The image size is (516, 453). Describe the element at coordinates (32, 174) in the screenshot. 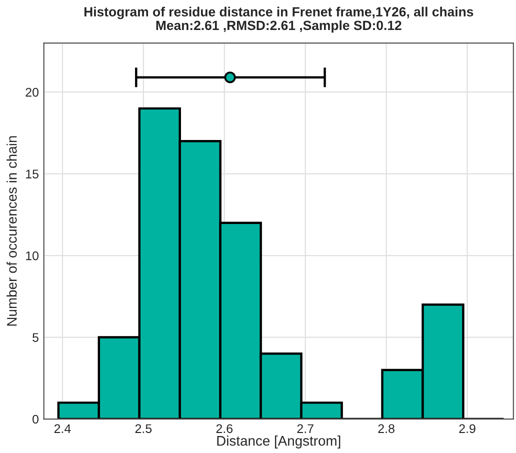

I see `y-tick-label: 15` at that location.